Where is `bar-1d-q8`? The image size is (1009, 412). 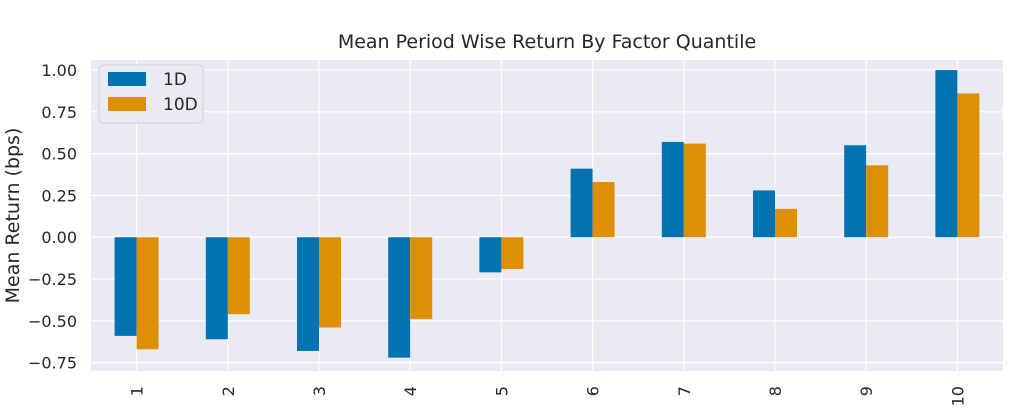 bar-1d-q8 is located at coordinates (764, 214).